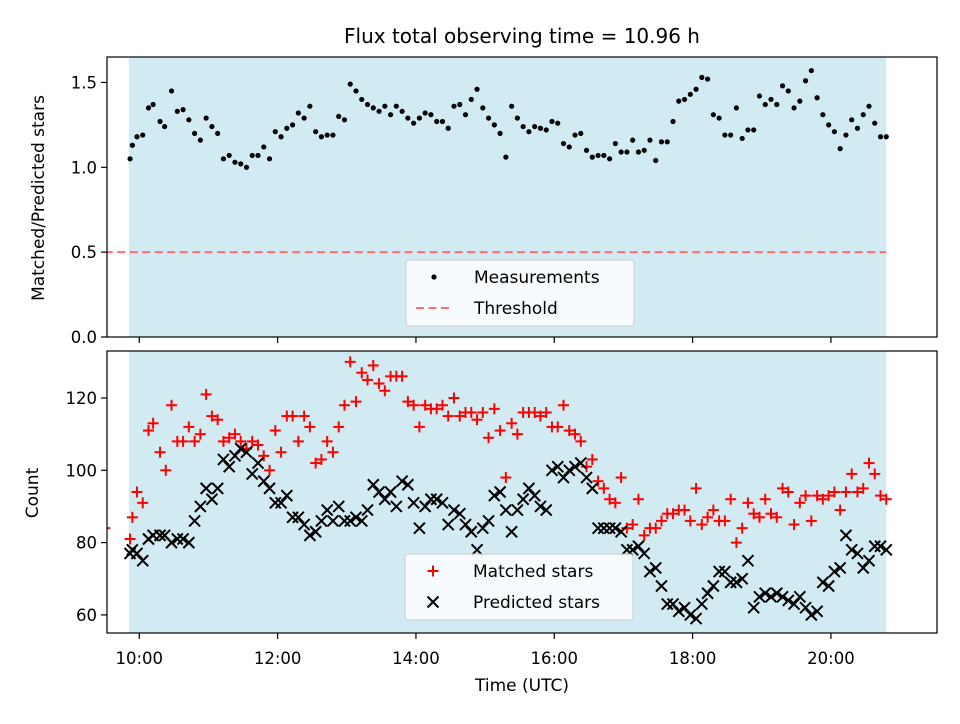 This screenshot has width=960, height=724. Describe the element at coordinates (86, 543) in the screenshot. I see `bottom-y-tick-label: 80` at that location.